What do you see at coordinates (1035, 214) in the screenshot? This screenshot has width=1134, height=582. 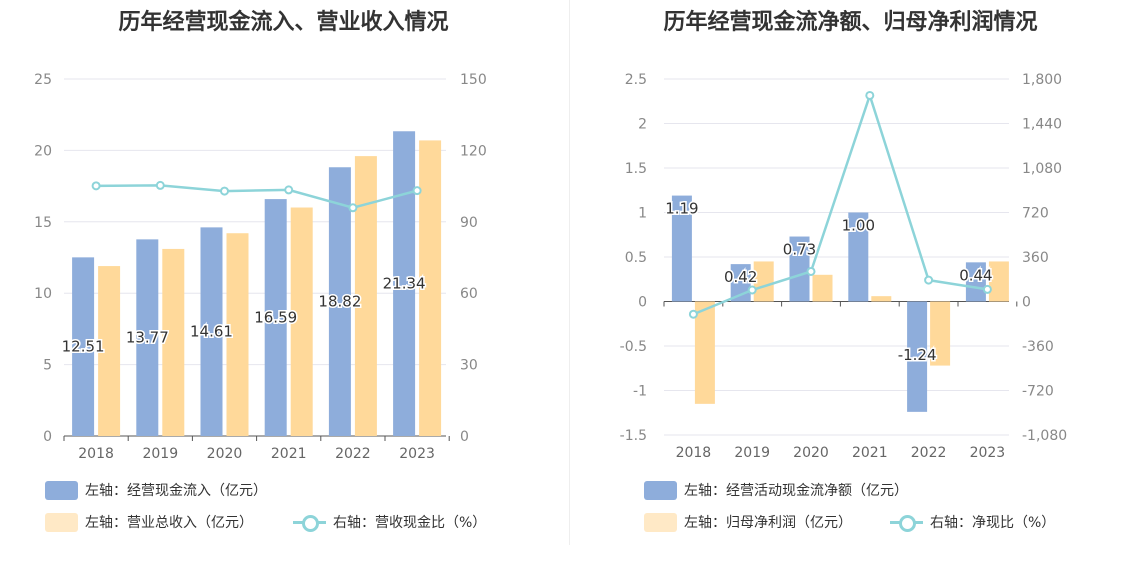 I see `right-axis-tick-label: 720` at bounding box center [1035, 214].